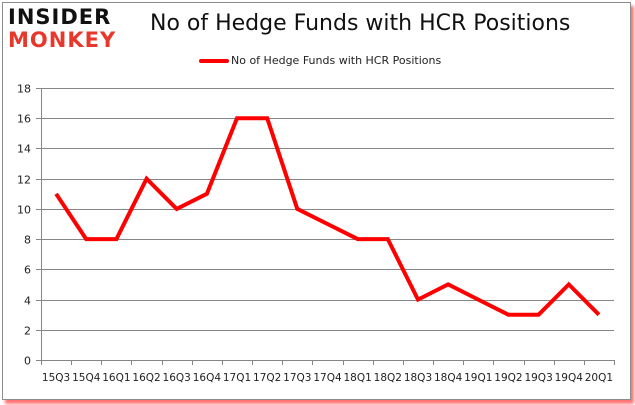 Image resolution: width=635 pixels, height=405 pixels. I want to click on y-tick-label: 18, so click(24, 89).